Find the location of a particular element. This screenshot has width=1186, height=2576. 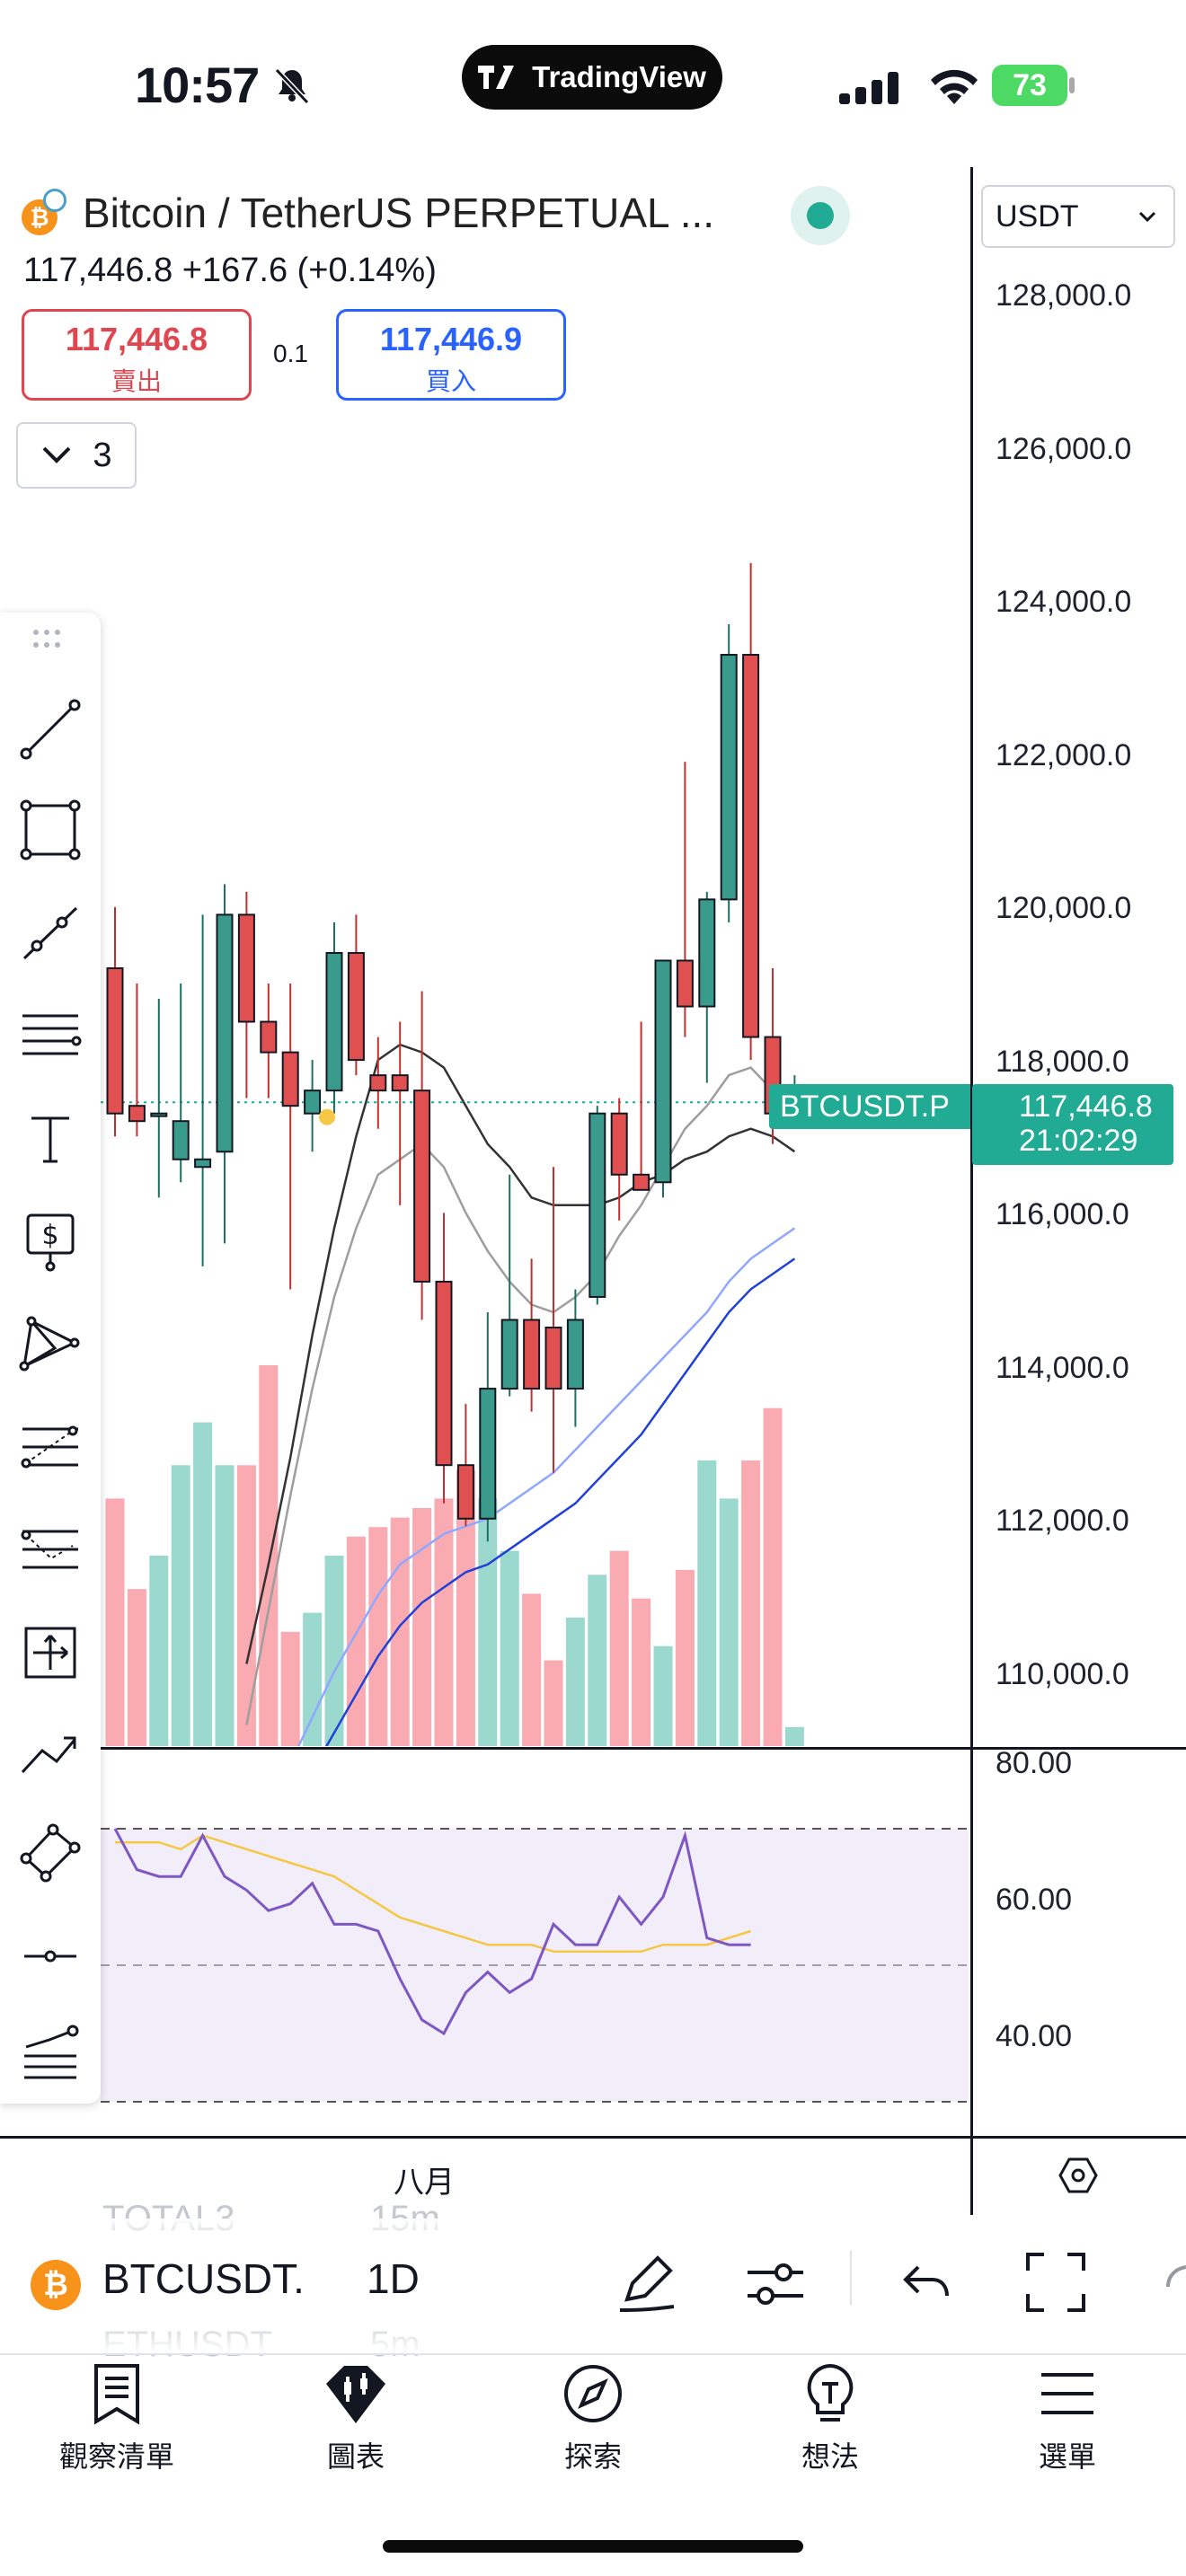

fullscreen-icon is located at coordinates (1055, 2282).